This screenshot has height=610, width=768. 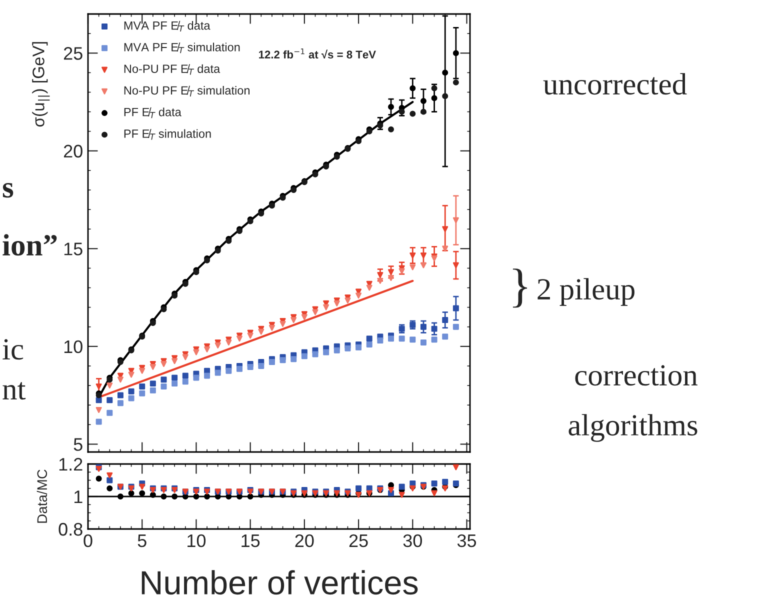 What do you see at coordinates (167, 26) in the screenshot?
I see `legend-label: MVA PF E̸$_{T}$ data` at bounding box center [167, 26].